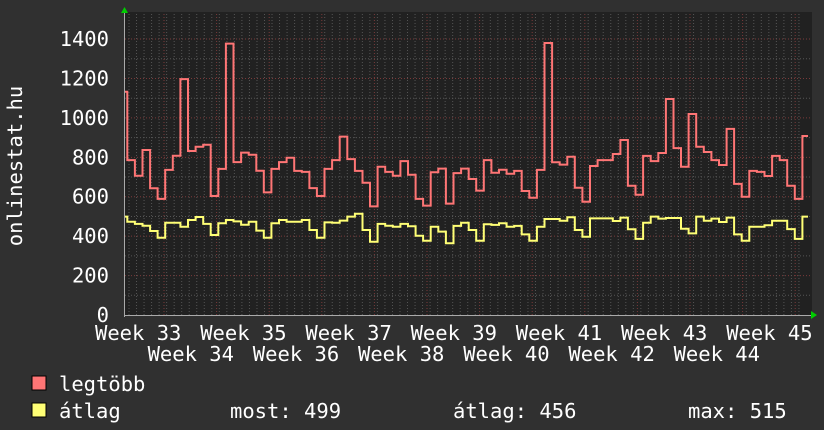 Image resolution: width=824 pixels, height=430 pixels. I want to click on legend-swatch-atlag, so click(39, 410).